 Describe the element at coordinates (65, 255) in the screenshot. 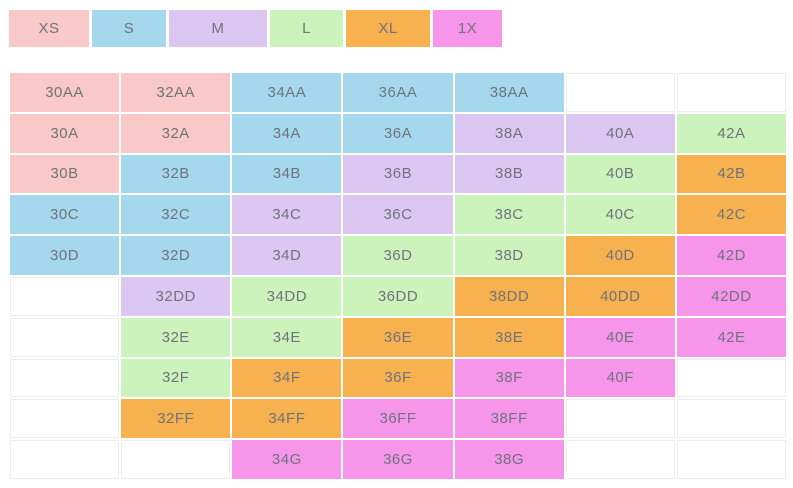

I see `size-cell-30d: 30D` at that location.